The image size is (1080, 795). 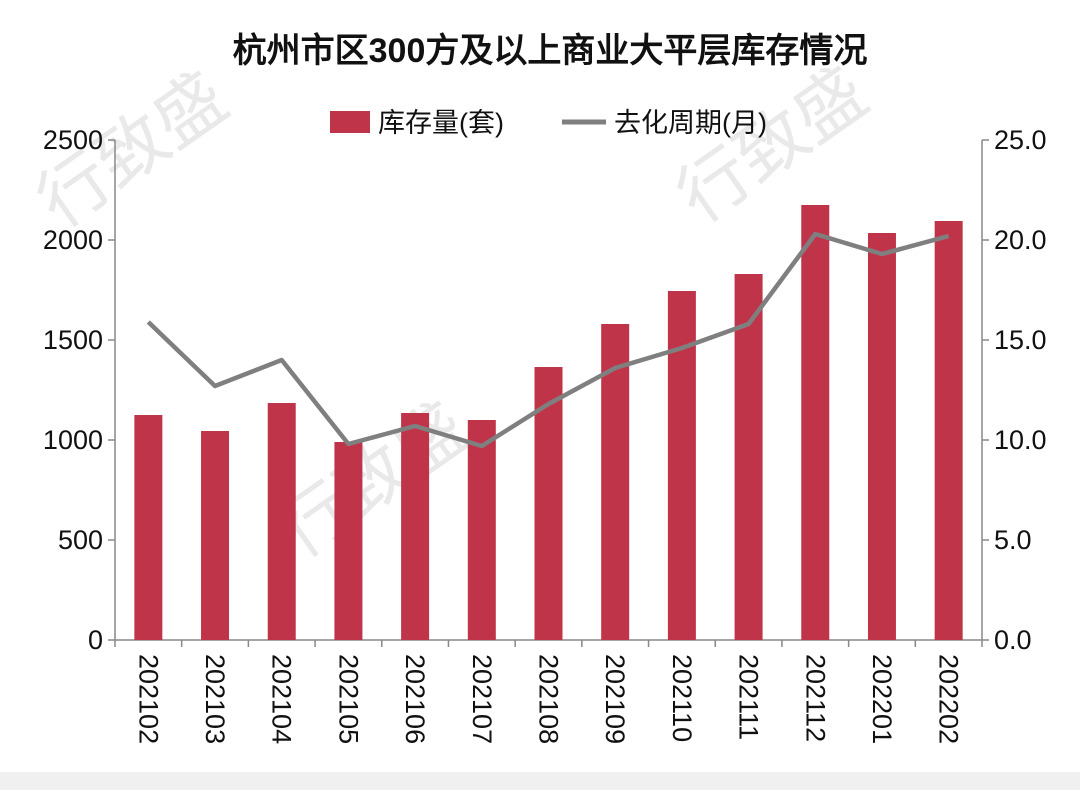 What do you see at coordinates (1020, 240) in the screenshot?
I see `right-tick-label: 20.0` at bounding box center [1020, 240].